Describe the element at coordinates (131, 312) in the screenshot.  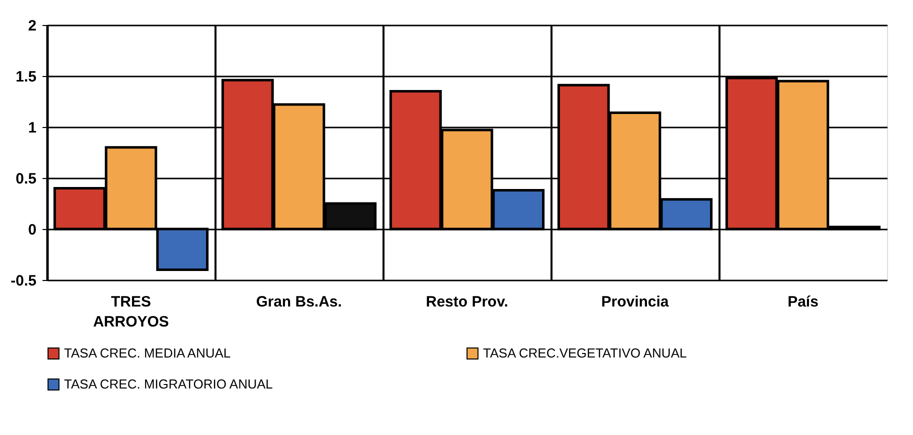
I see `x-tick-label: TRES ARROYOS` at that location.